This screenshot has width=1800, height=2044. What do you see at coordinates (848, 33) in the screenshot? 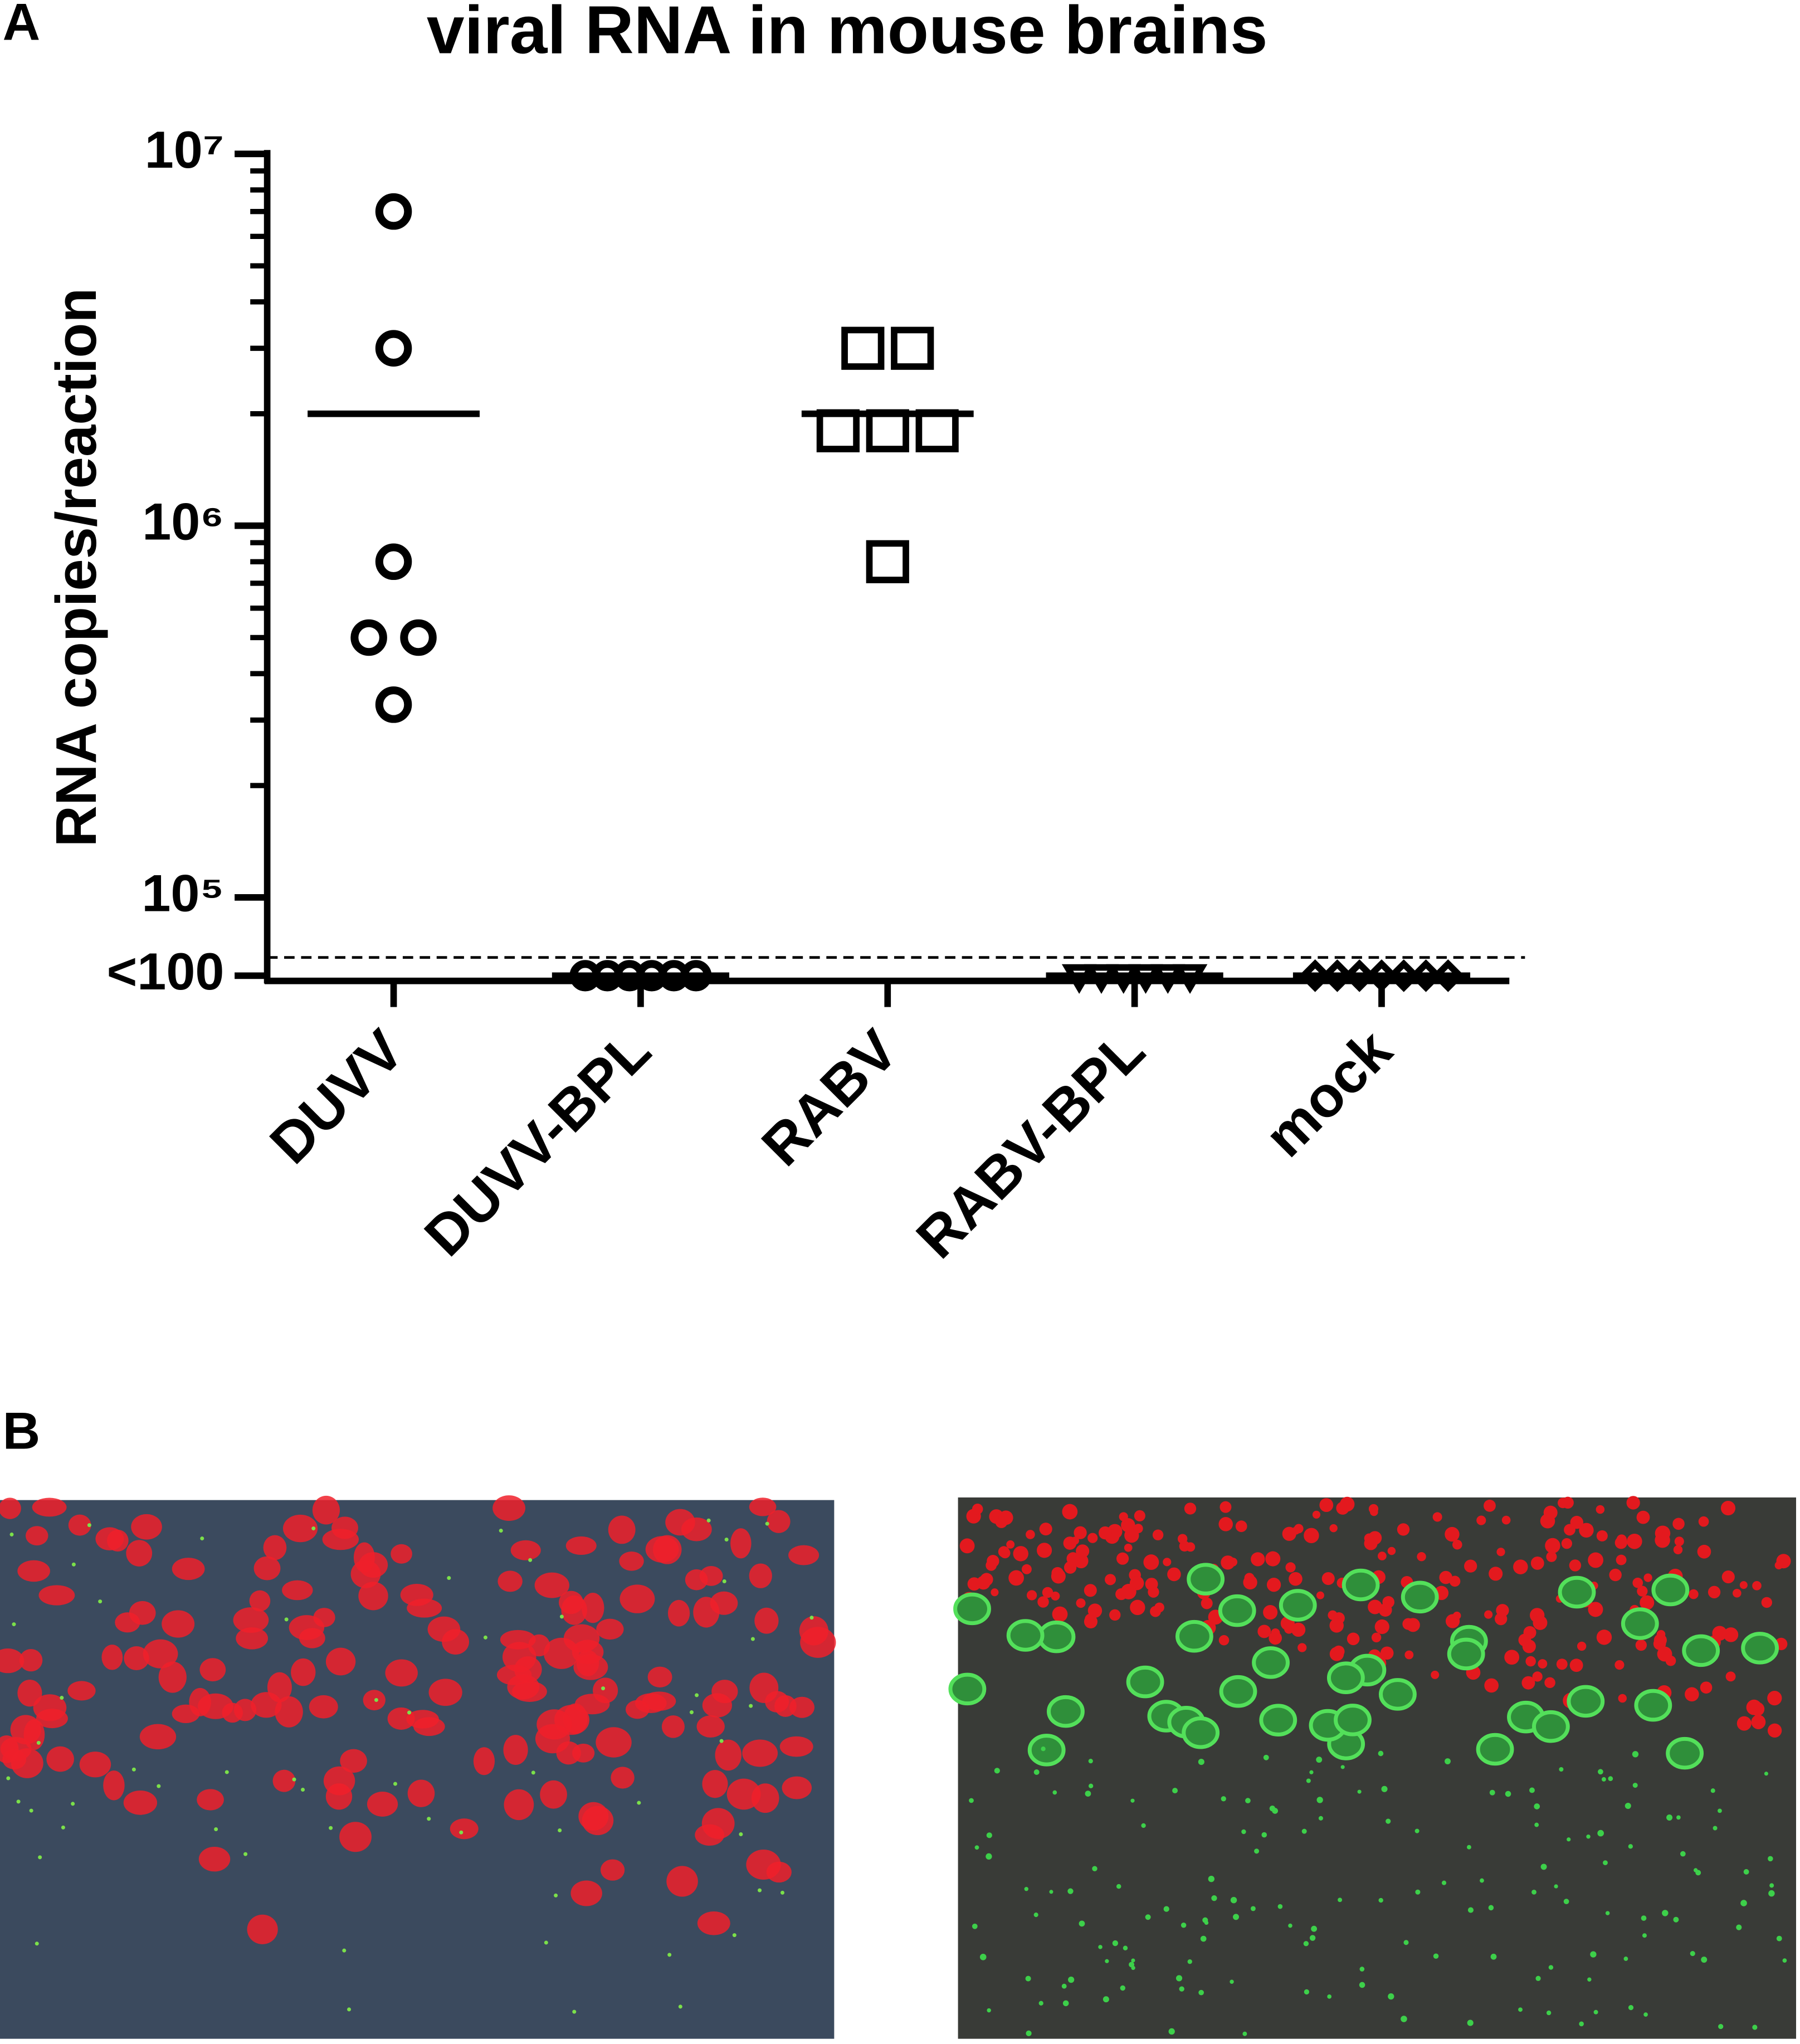
I see `chart-title: viral RNA in mouse brains` at bounding box center [848, 33].